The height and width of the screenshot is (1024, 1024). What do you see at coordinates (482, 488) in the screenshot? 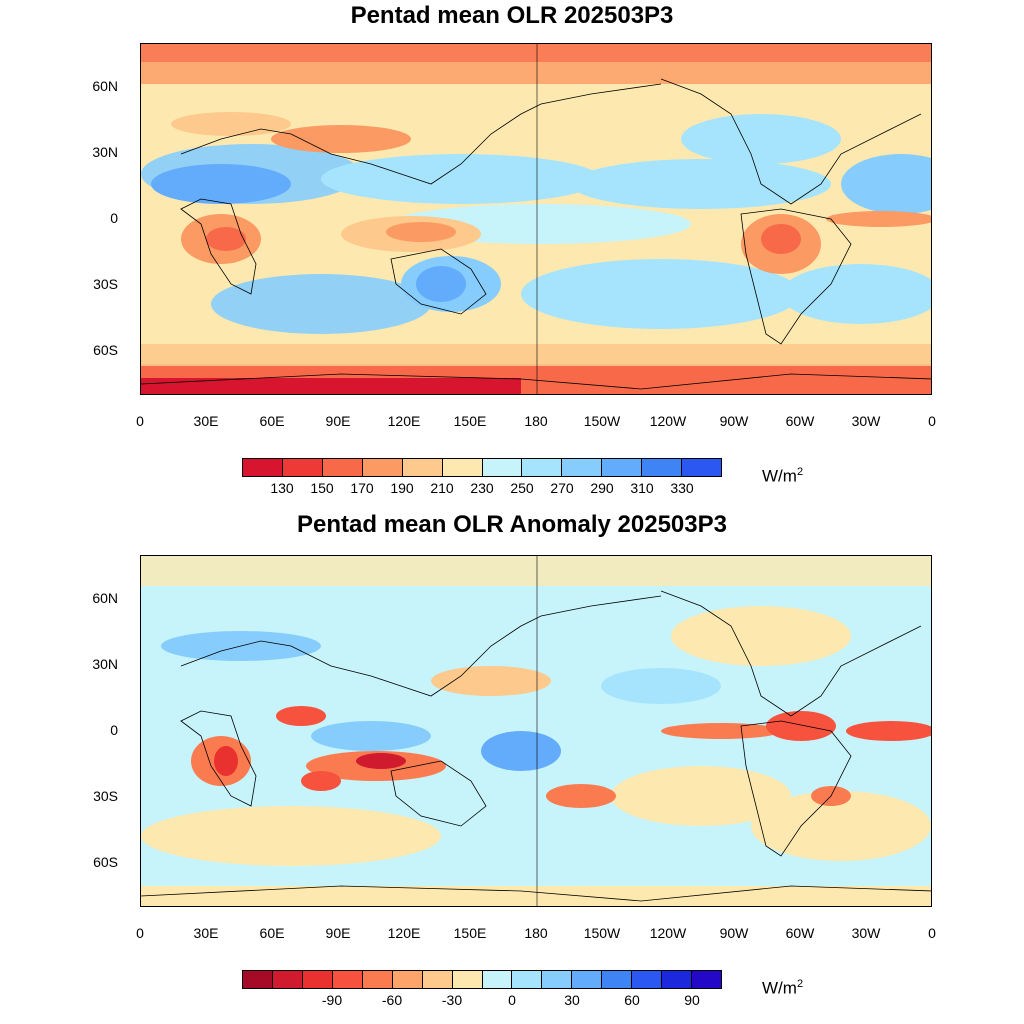
I see `colorbar-tick-label: 230` at bounding box center [482, 488].